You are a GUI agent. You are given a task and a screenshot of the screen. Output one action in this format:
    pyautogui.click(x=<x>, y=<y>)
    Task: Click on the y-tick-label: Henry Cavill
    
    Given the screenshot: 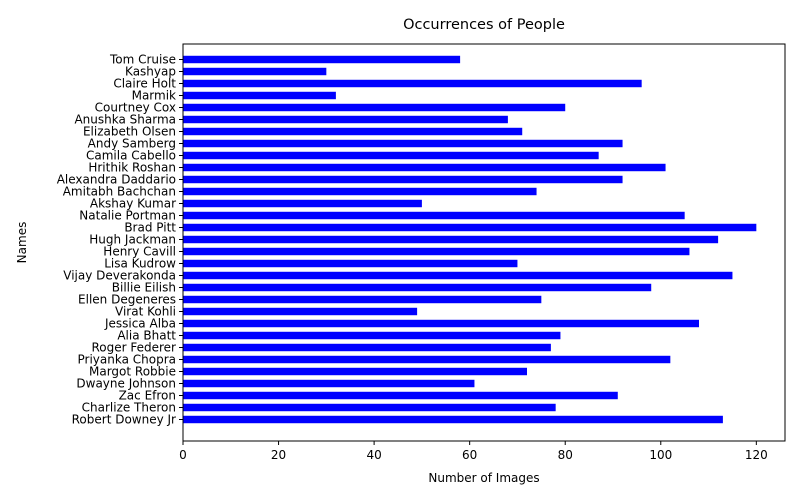 What is the action you would take?
    pyautogui.click(x=139, y=252)
    